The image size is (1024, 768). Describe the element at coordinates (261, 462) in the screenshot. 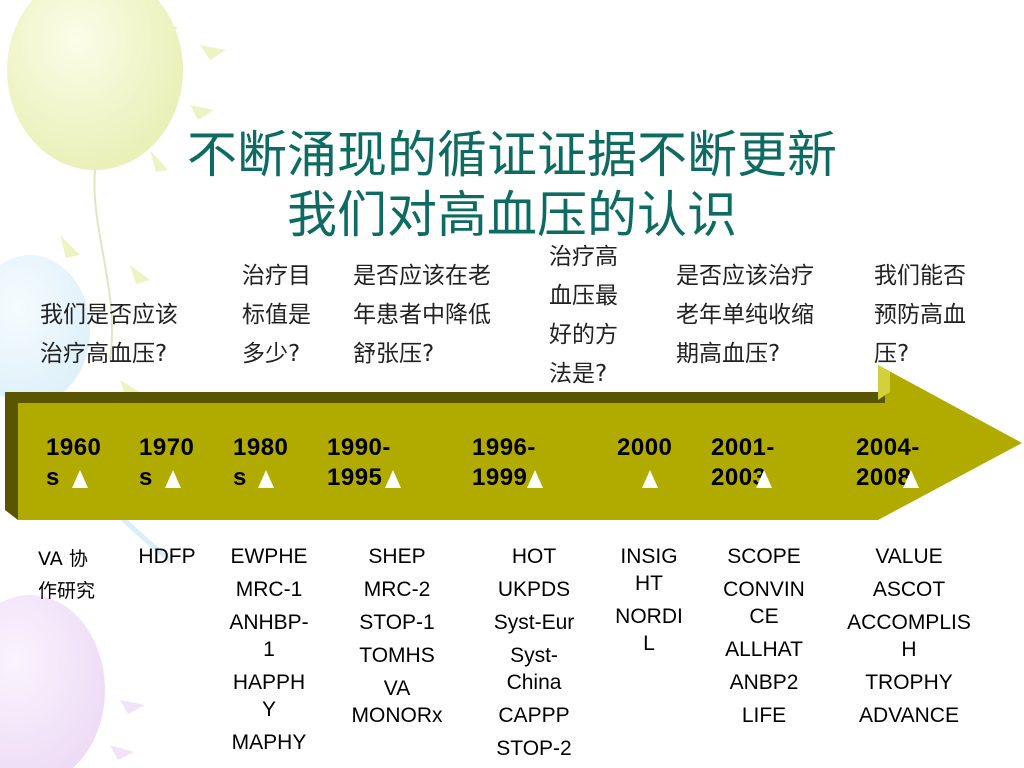

I see `year-1980s: 1980 s` at that location.